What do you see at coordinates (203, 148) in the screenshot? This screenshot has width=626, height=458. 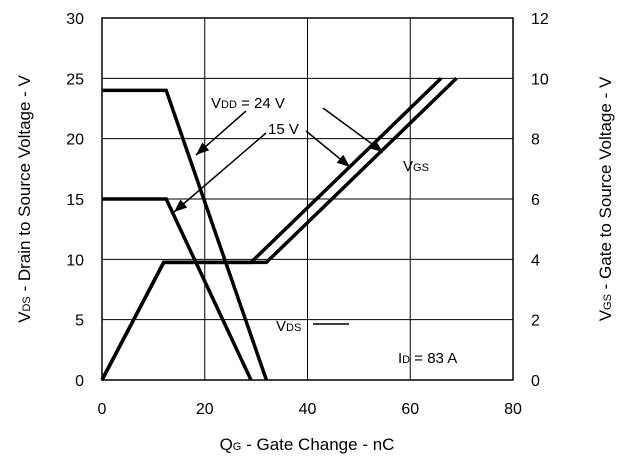 I see `arrow-vdd-vds-head` at bounding box center [203, 148].